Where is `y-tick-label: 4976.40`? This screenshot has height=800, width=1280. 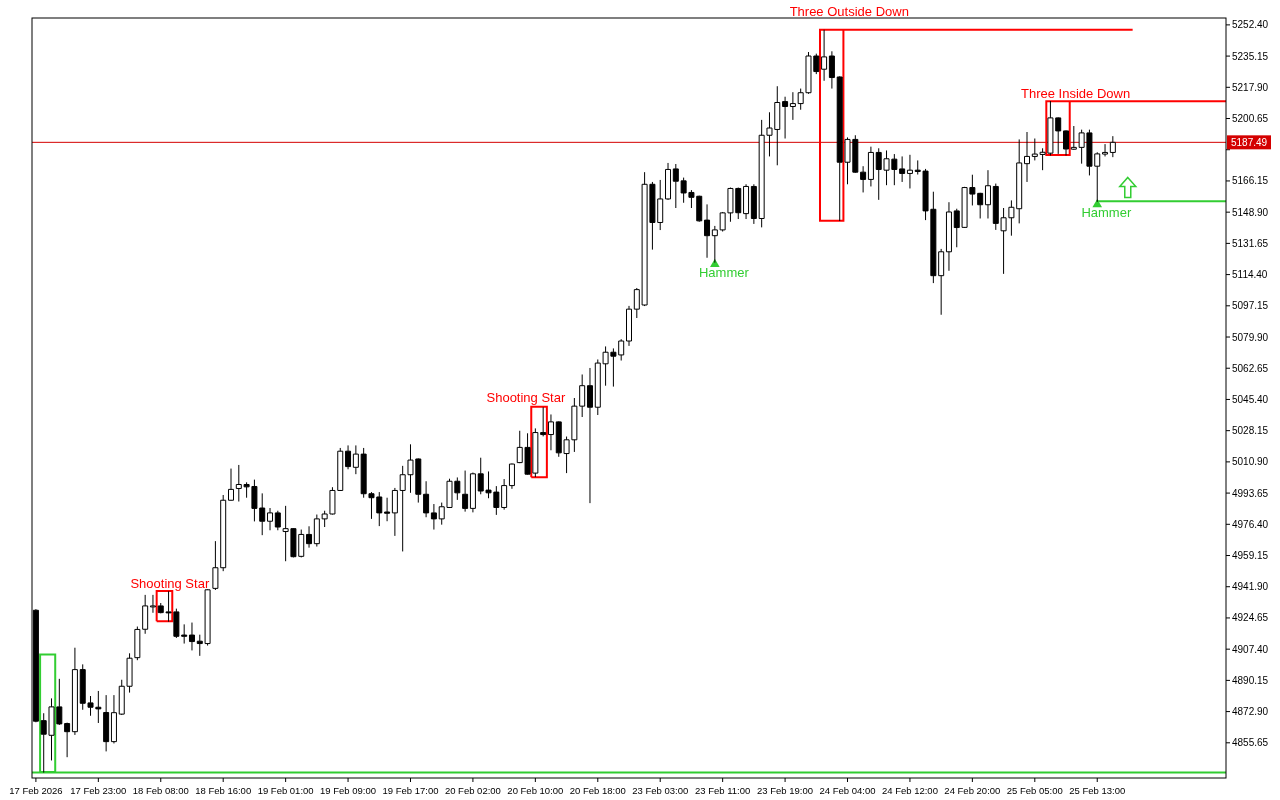 y-tick-label: 4976.40 is located at coordinates (1250, 524).